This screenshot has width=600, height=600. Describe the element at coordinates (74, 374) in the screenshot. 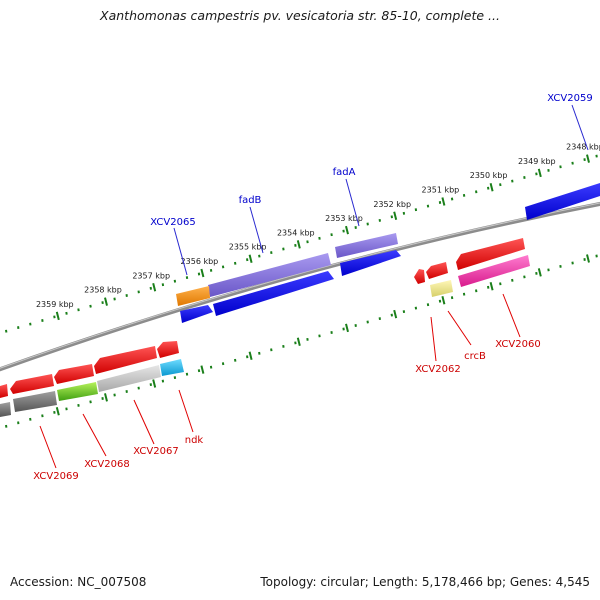

I see `gene-xcv2068-feature` at that location.